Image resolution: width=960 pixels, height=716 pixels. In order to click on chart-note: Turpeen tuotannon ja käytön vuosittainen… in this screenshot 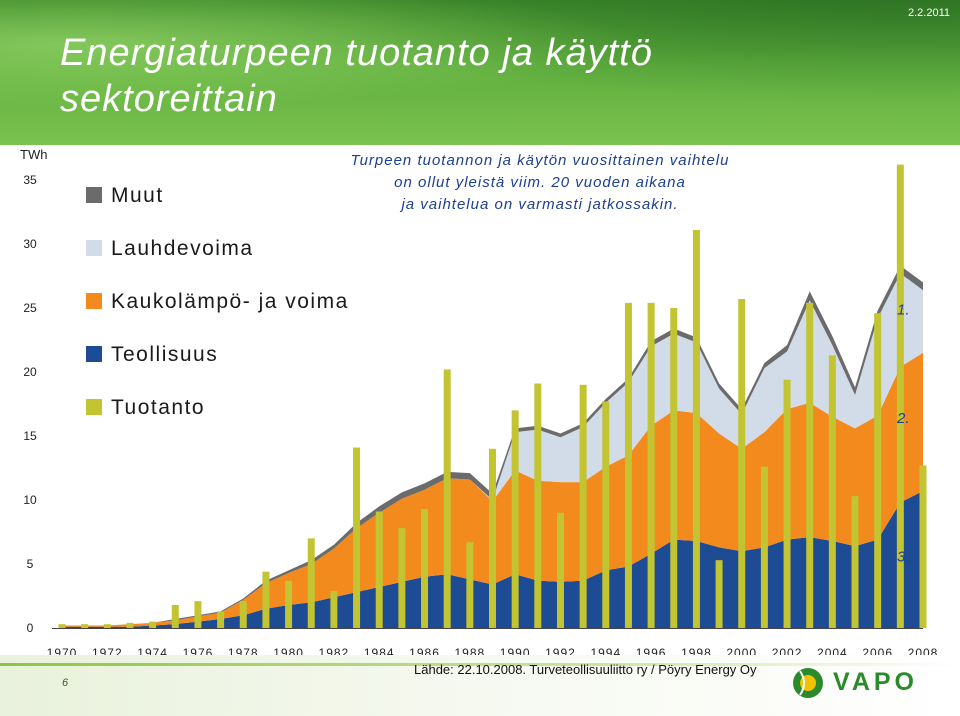, I will do `click(540, 183)`.